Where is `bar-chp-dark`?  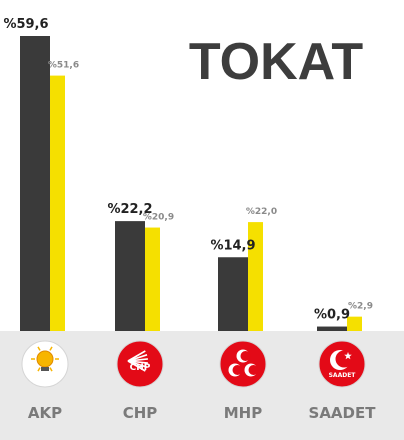 bar-chp-dark is located at coordinates (130, 276).